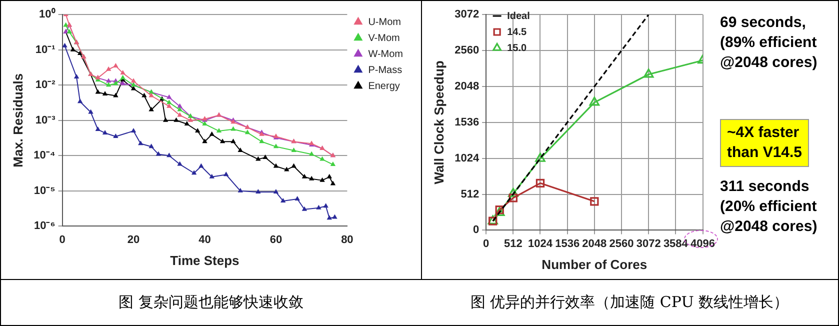  What do you see at coordinates (18, 120) in the screenshot?
I see `y-axis-title: Max. Residuals` at bounding box center [18, 120].